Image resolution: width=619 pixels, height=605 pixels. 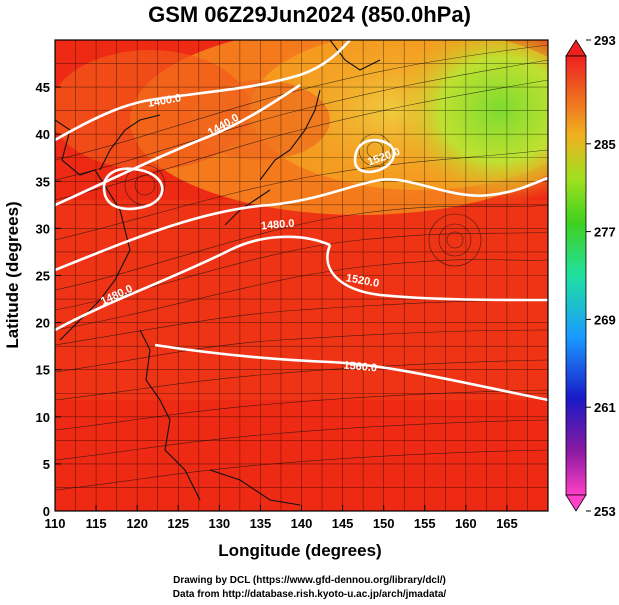 I want to click on colorbar-tick-label: 253, so click(x=605, y=511).